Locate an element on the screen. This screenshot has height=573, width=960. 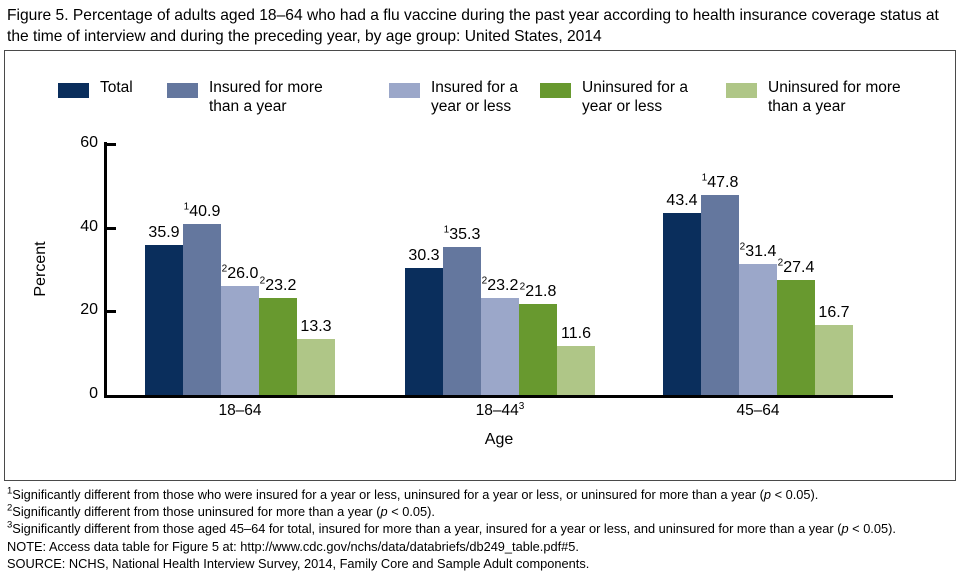
footnote-3-italic-p: p is located at coordinates (845, 529).